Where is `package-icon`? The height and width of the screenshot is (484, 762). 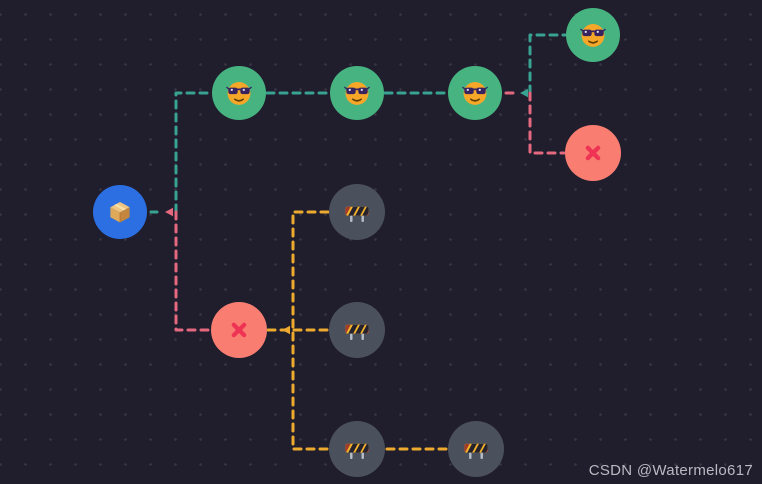
package-icon is located at coordinates (120, 212).